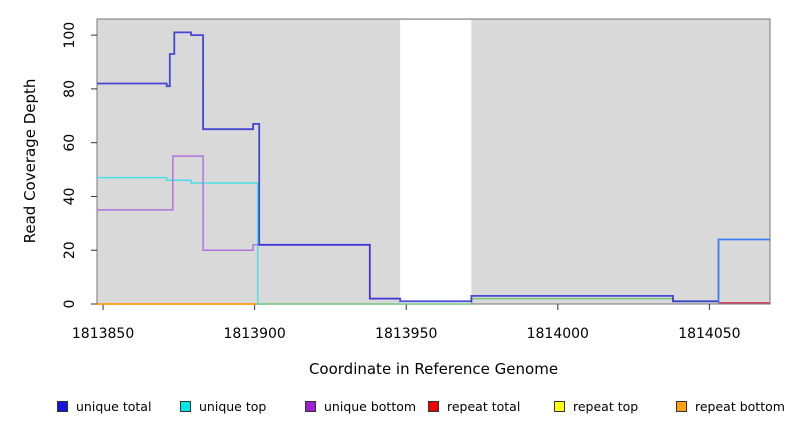 This screenshot has width=792, height=432. Describe the element at coordinates (406, 334) in the screenshot. I see `x-tick-label: 1813950` at that location.